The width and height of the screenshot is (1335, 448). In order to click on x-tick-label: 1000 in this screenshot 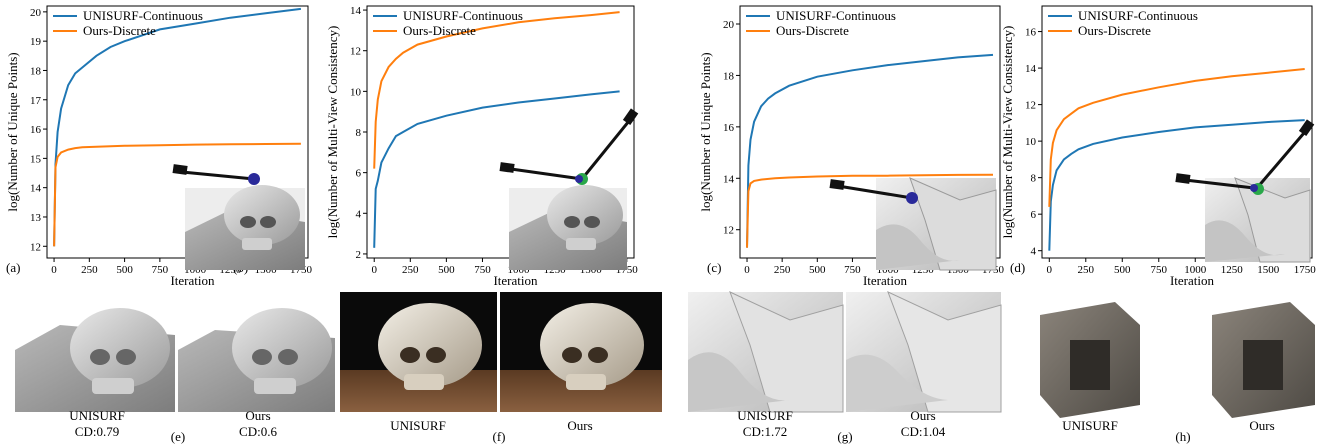, I will do `click(1195, 270)`.